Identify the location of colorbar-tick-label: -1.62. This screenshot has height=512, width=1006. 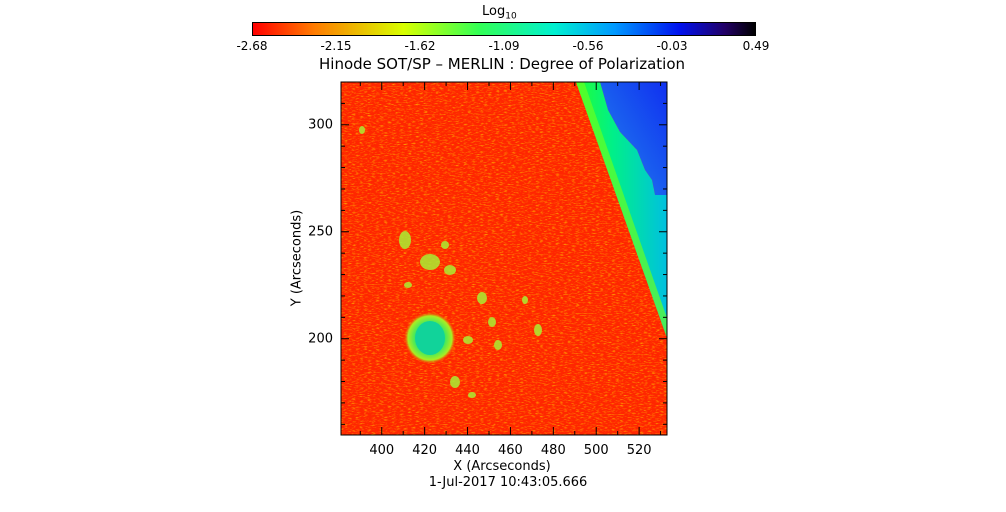
(420, 46).